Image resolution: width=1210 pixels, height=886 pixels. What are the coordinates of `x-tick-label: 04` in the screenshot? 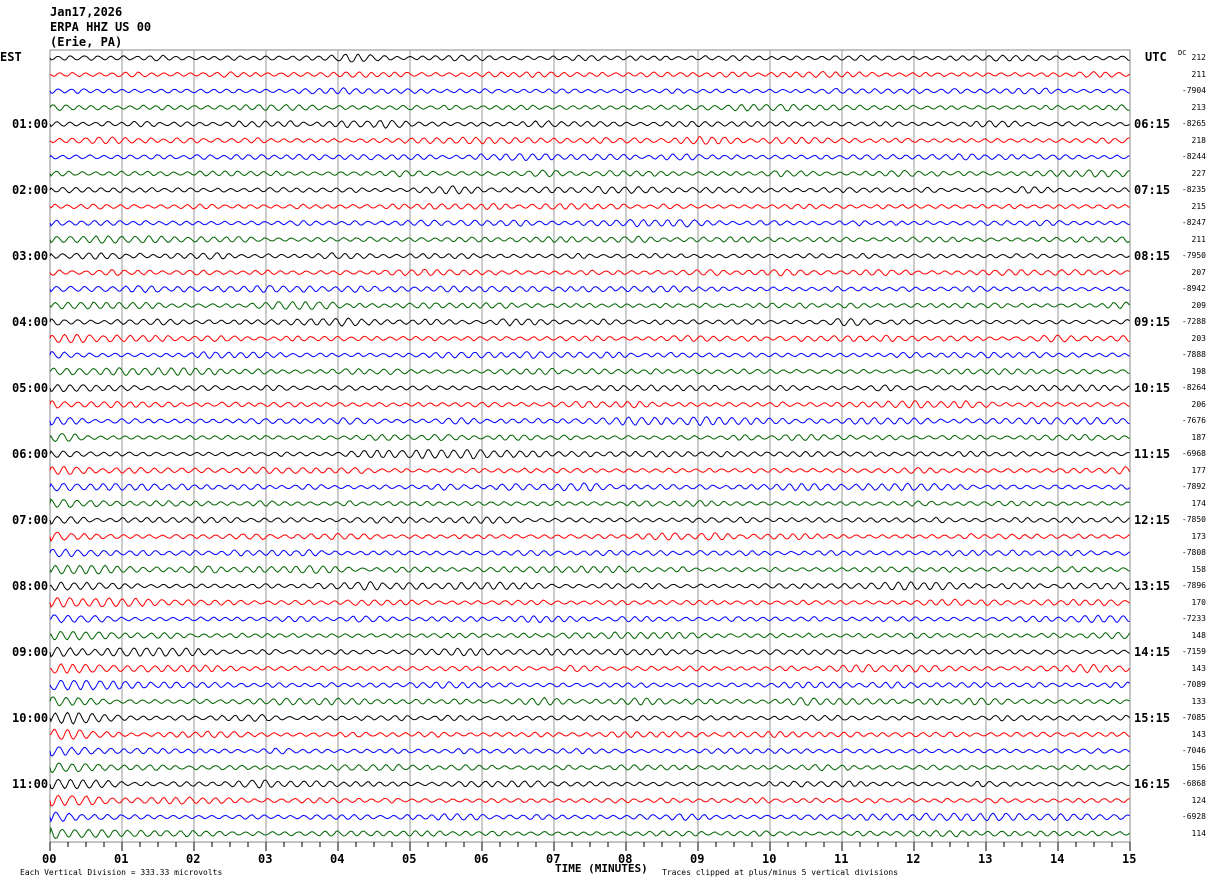 It's located at (337, 859).